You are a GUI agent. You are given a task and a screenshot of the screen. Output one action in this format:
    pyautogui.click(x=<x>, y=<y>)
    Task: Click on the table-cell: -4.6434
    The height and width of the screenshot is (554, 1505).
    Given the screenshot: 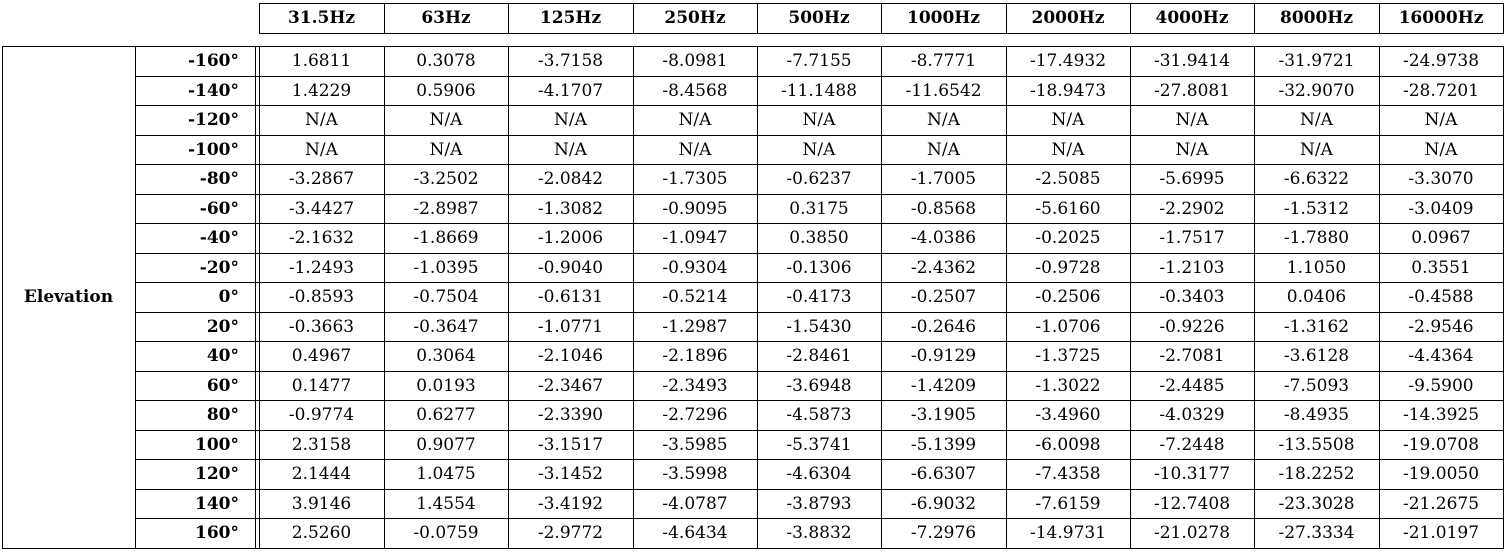 What is the action you would take?
    pyautogui.click(x=695, y=533)
    